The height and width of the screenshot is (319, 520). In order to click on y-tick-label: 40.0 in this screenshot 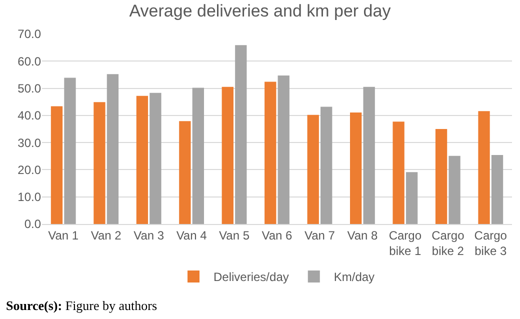, I will do `click(30, 115)`.